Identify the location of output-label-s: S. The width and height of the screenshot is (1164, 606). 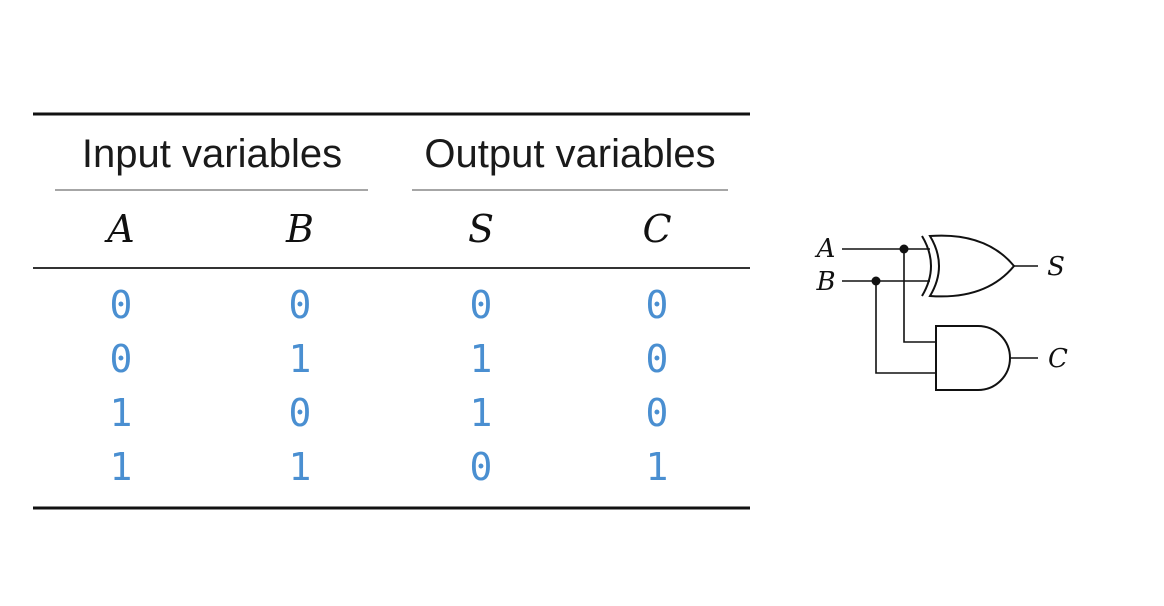
(1056, 267).